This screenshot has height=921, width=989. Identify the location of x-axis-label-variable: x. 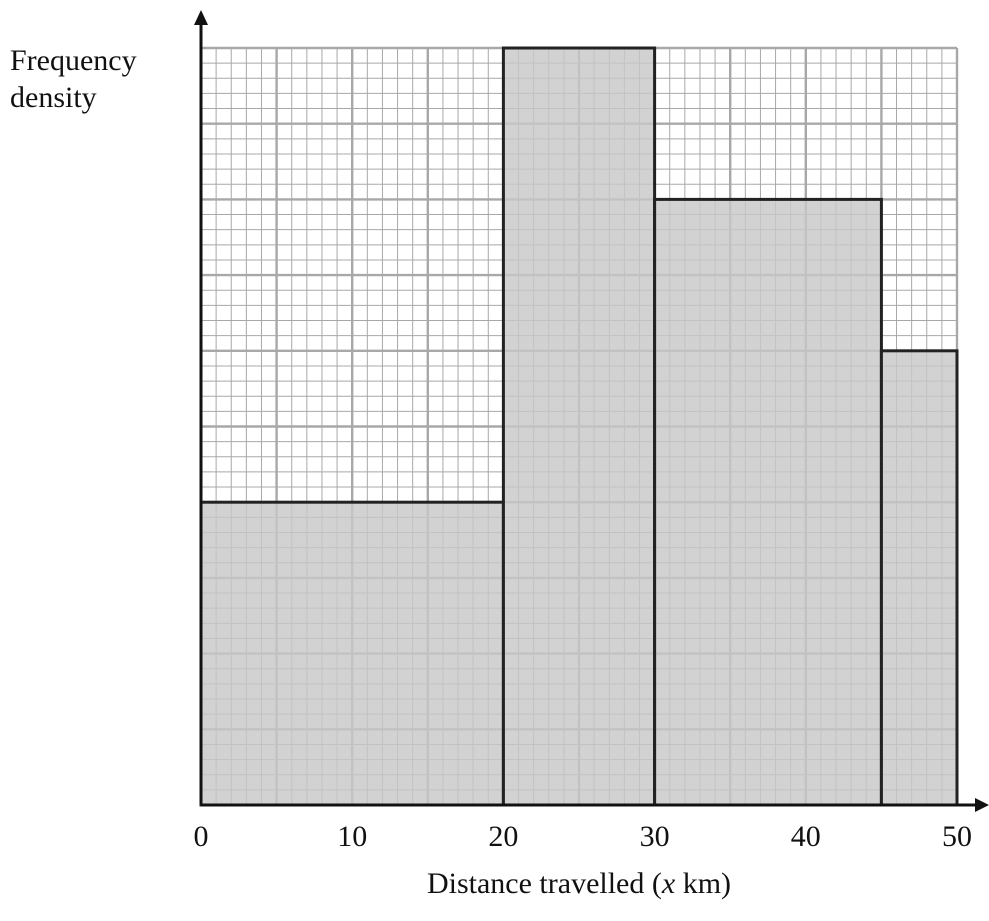
(668, 883).